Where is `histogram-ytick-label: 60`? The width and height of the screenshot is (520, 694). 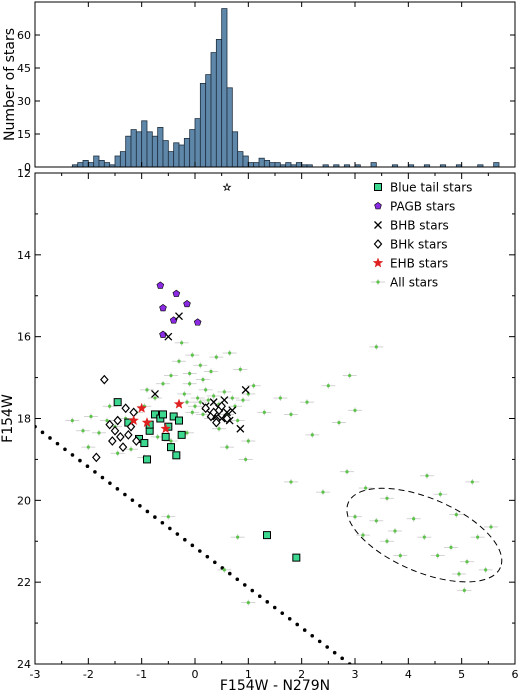 histogram-ytick-label: 60 is located at coordinates (24, 35).